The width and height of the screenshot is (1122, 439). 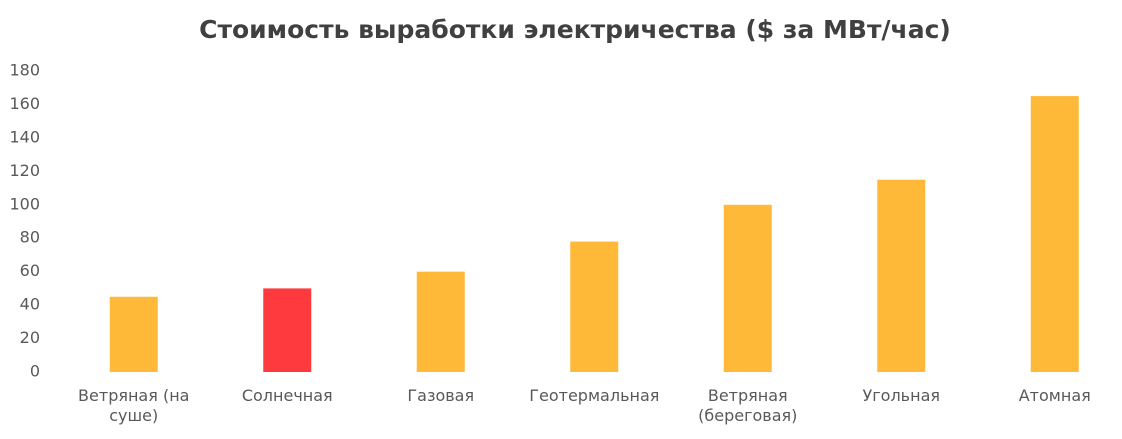 I want to click on x-tick-label: Ветряная (береговая), so click(x=748, y=405).